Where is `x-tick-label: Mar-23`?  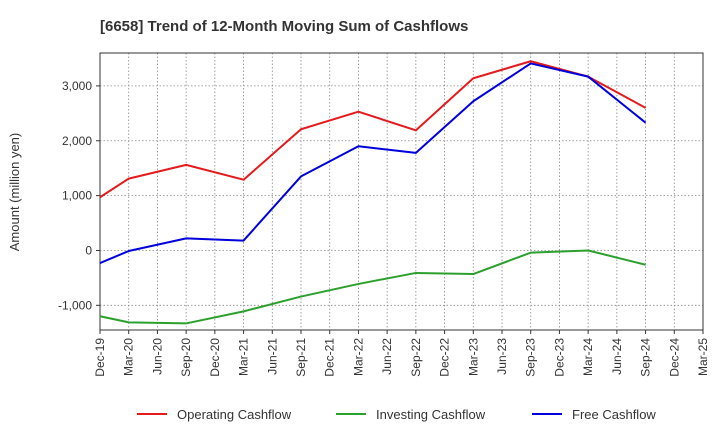
x-tick-label: Mar-23 is located at coordinates (473, 357).